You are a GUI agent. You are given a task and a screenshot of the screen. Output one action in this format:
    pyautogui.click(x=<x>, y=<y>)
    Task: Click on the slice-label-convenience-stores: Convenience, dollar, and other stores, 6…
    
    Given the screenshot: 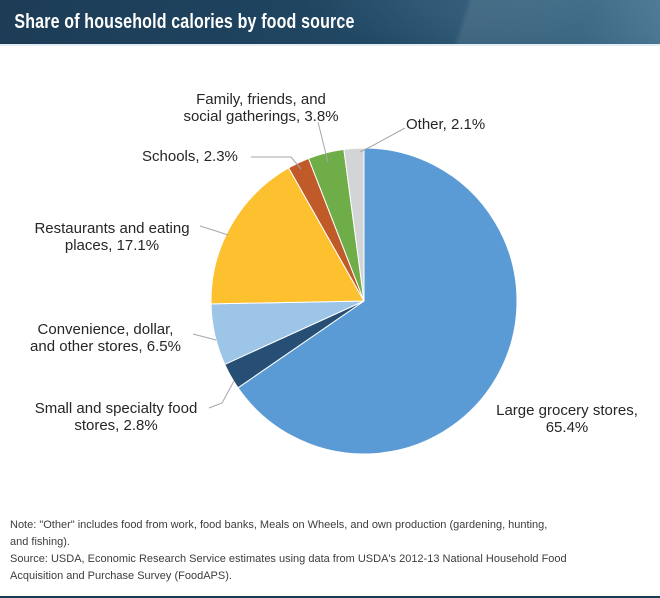 What is the action you would take?
    pyautogui.click(x=105, y=338)
    